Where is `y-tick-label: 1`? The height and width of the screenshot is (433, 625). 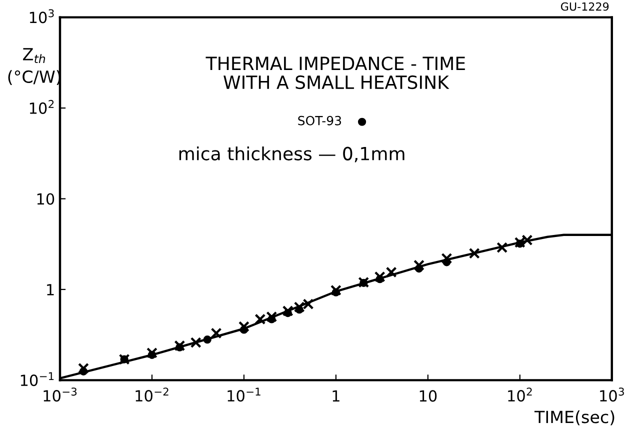
y-tick-label: 1 is located at coordinates (50, 290).